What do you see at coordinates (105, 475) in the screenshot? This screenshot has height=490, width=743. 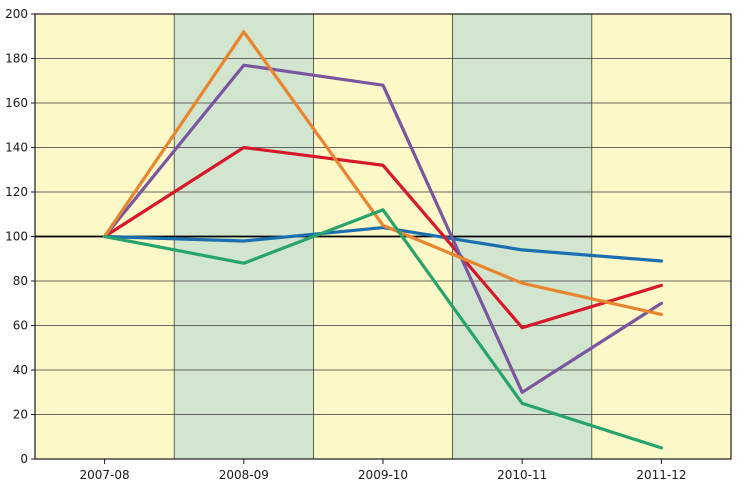 I see `x-tick-label-2007-08: 2007-08` at bounding box center [105, 475].